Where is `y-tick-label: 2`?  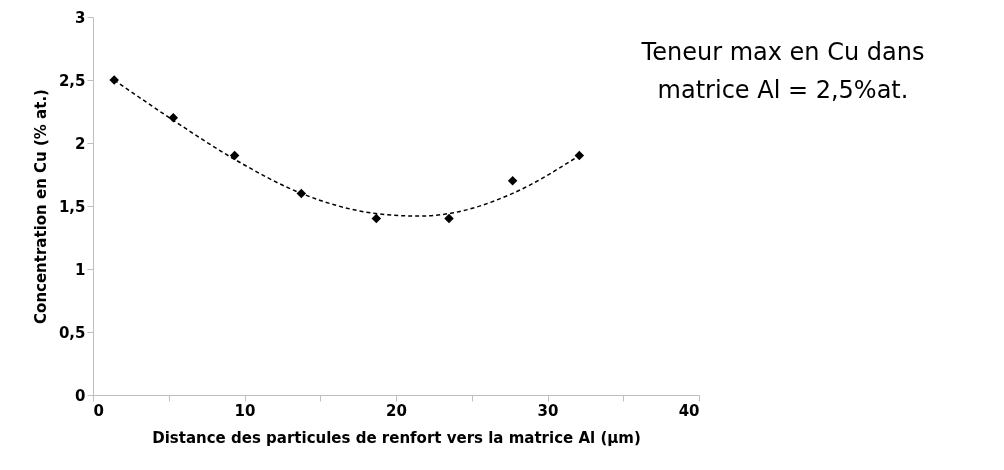 y-tick-label: 2 is located at coordinates (80, 143).